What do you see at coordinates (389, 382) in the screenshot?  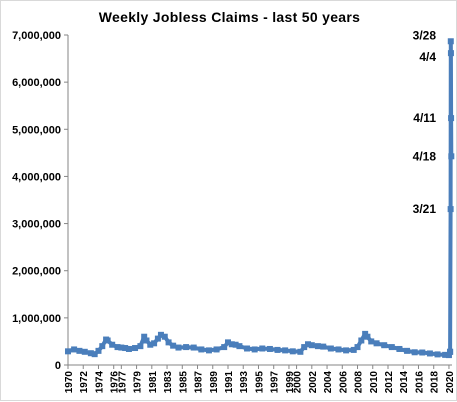 I see `x-tick-label: 2012` at bounding box center [389, 382].